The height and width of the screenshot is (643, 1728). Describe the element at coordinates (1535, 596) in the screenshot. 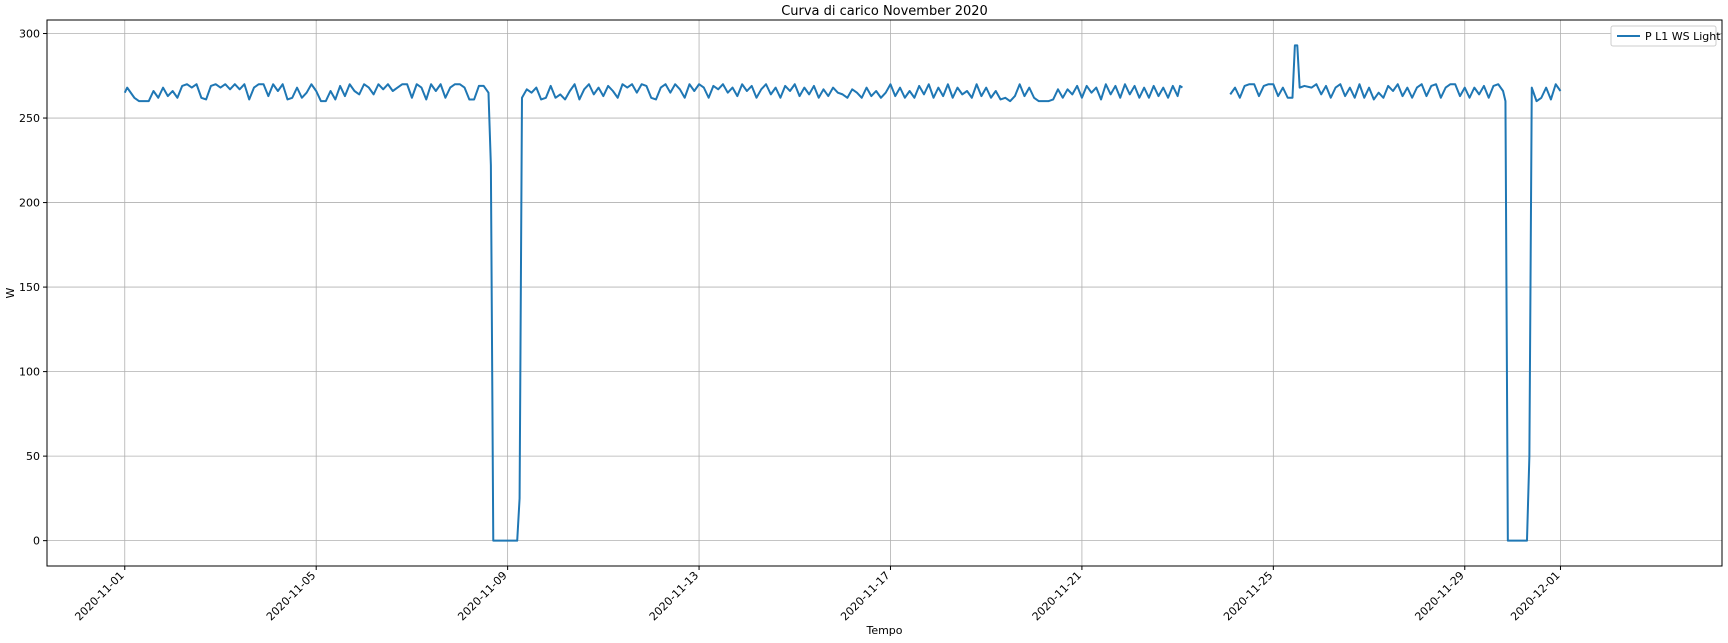

I see `x-tick-label: 2020-12-01` at that location.